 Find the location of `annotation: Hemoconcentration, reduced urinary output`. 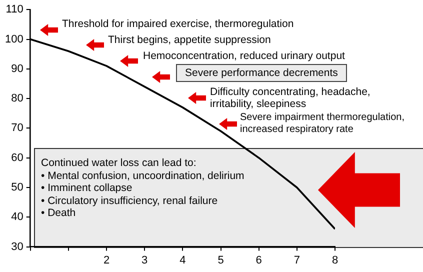

annotation: Hemoconcentration, reduced urinary output is located at coordinates (244, 56).